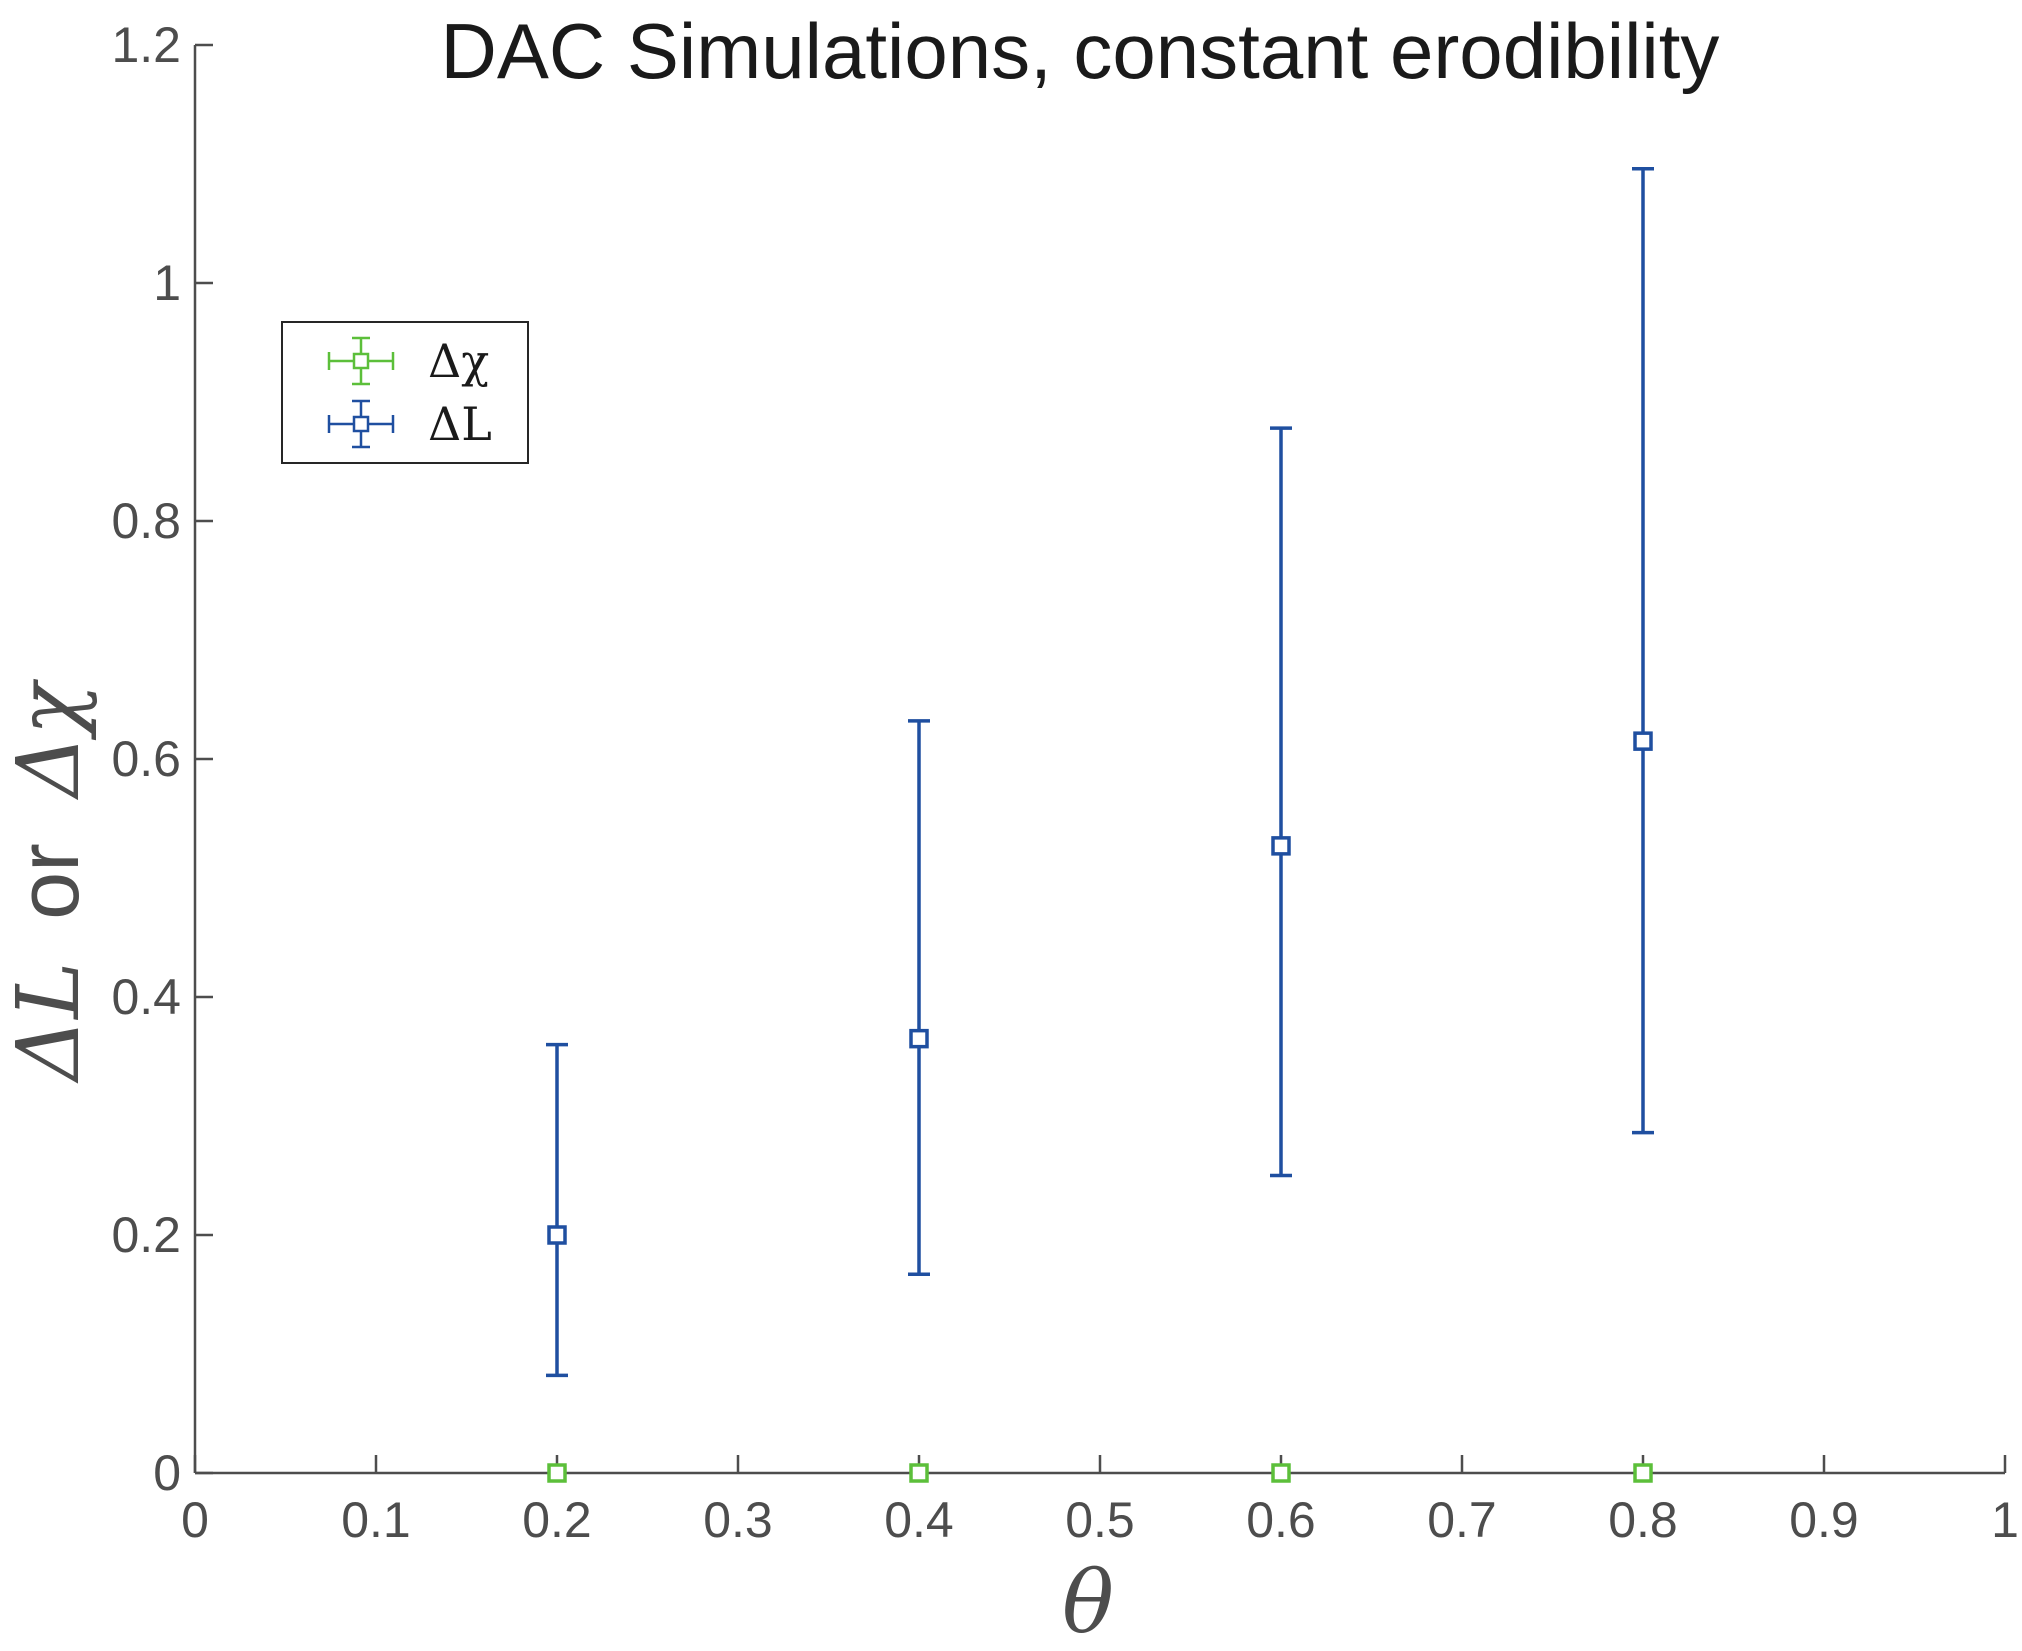 This screenshot has width=2022, height=1651. What do you see at coordinates (146, 1235) in the screenshot?
I see `y-tick-label: 0.2` at bounding box center [146, 1235].